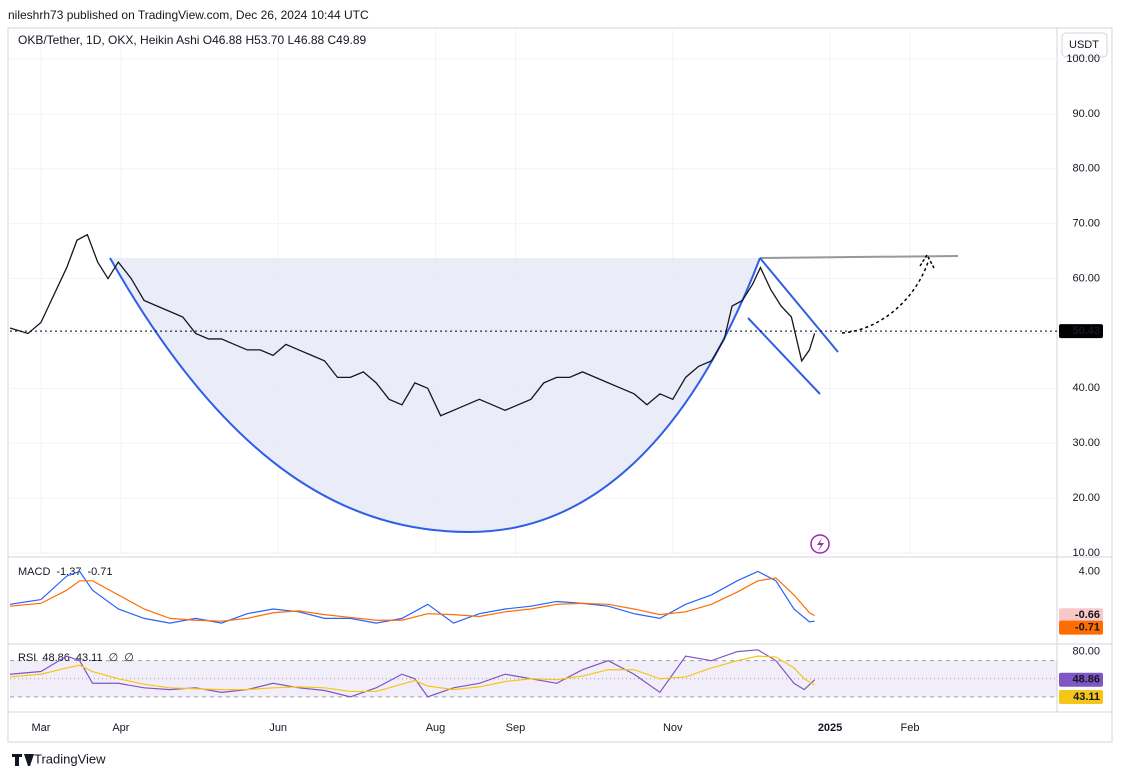  I want to click on price-badge-label: -0.66, so click(1087, 615).